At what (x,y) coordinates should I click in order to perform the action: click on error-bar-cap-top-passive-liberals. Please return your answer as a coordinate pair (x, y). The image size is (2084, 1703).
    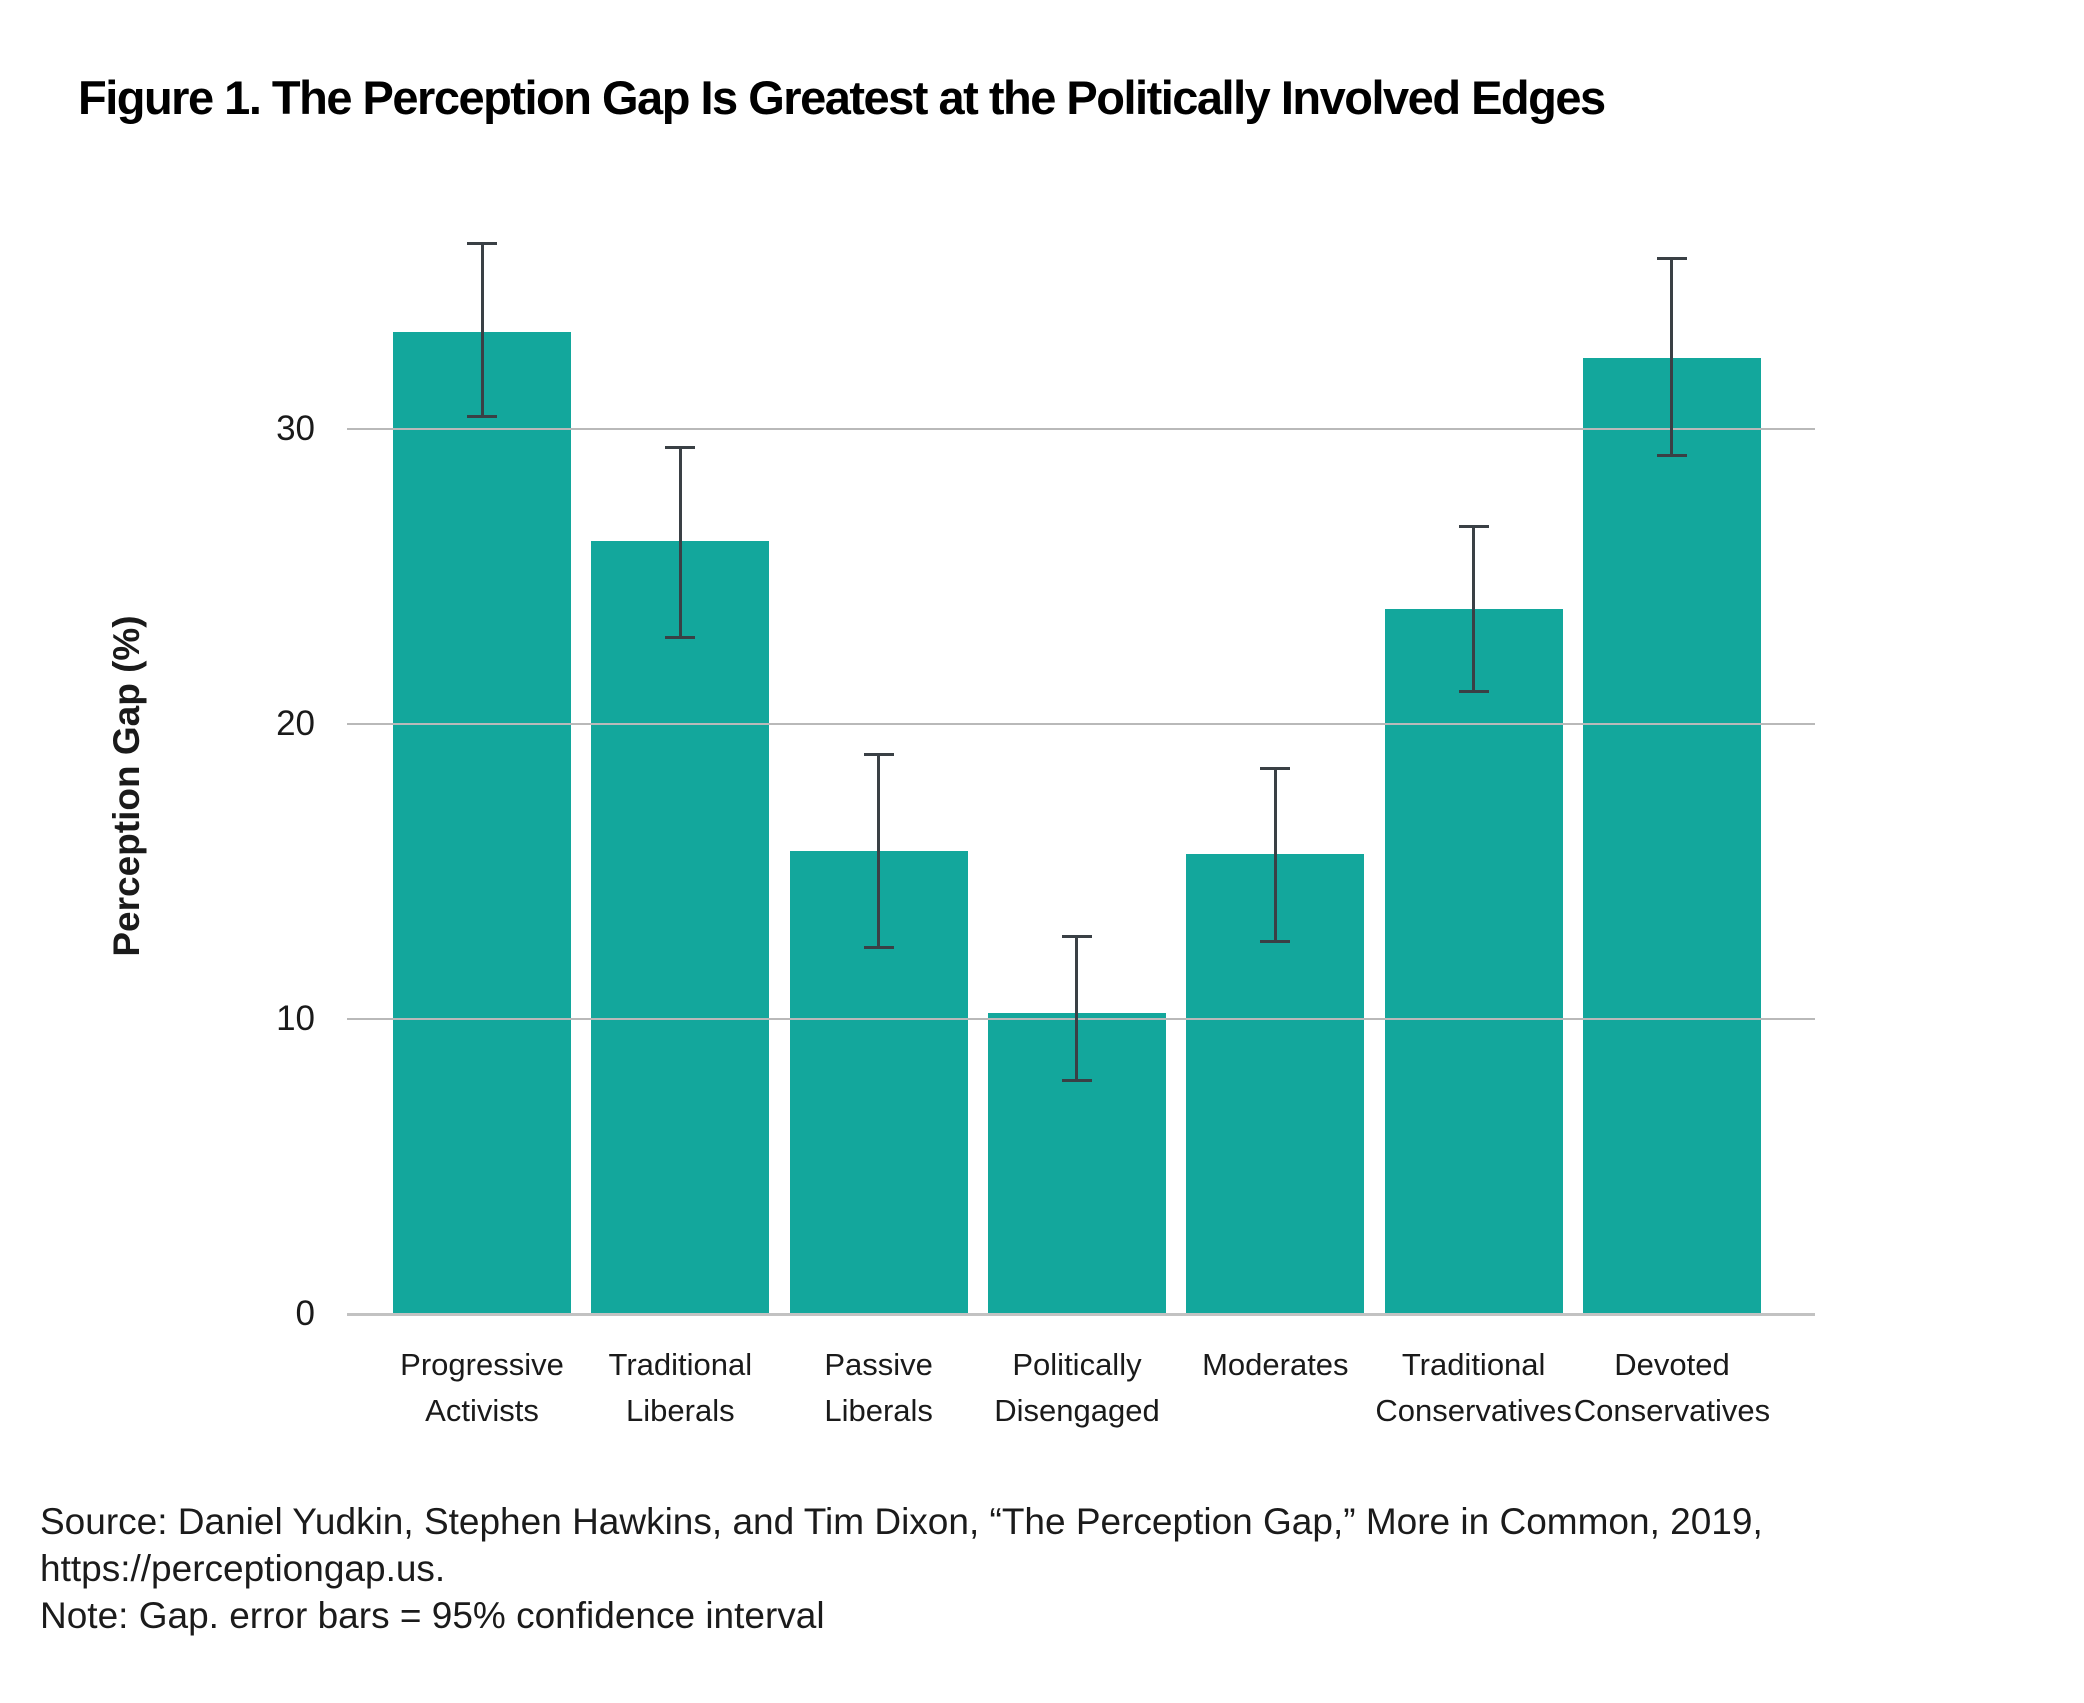
    Looking at the image, I should click on (878, 754).